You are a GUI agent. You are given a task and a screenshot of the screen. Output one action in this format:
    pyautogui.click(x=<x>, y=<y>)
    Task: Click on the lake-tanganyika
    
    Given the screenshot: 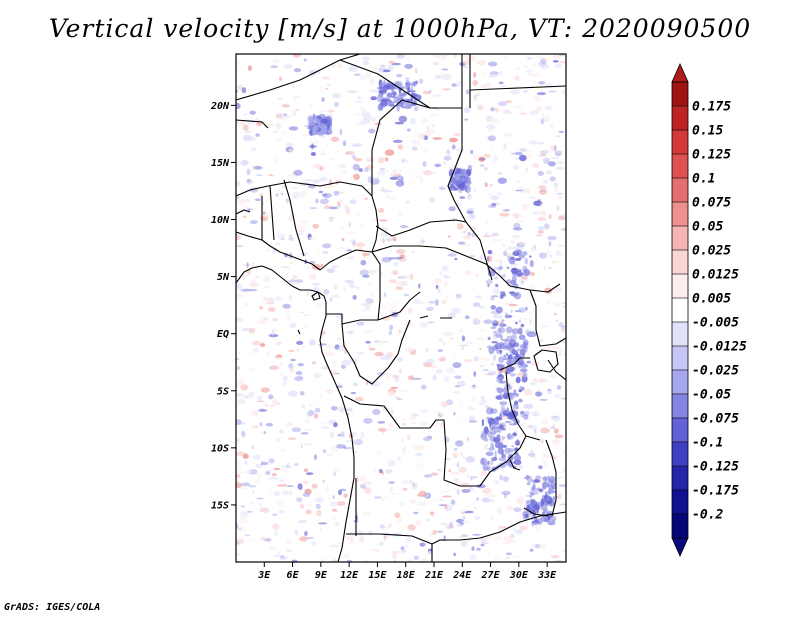 What is the action you would take?
    pyautogui.click(x=523, y=406)
    